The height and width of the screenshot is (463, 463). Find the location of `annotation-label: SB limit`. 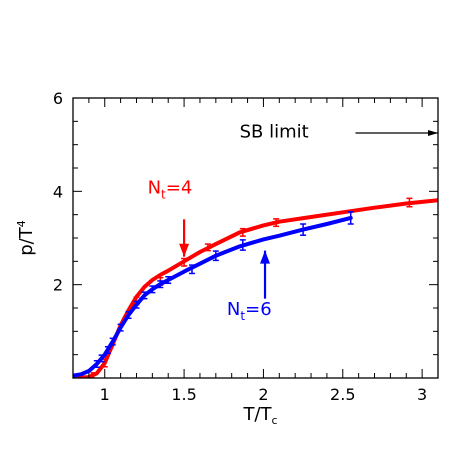

annotation-label: SB limit is located at coordinates (274, 132).